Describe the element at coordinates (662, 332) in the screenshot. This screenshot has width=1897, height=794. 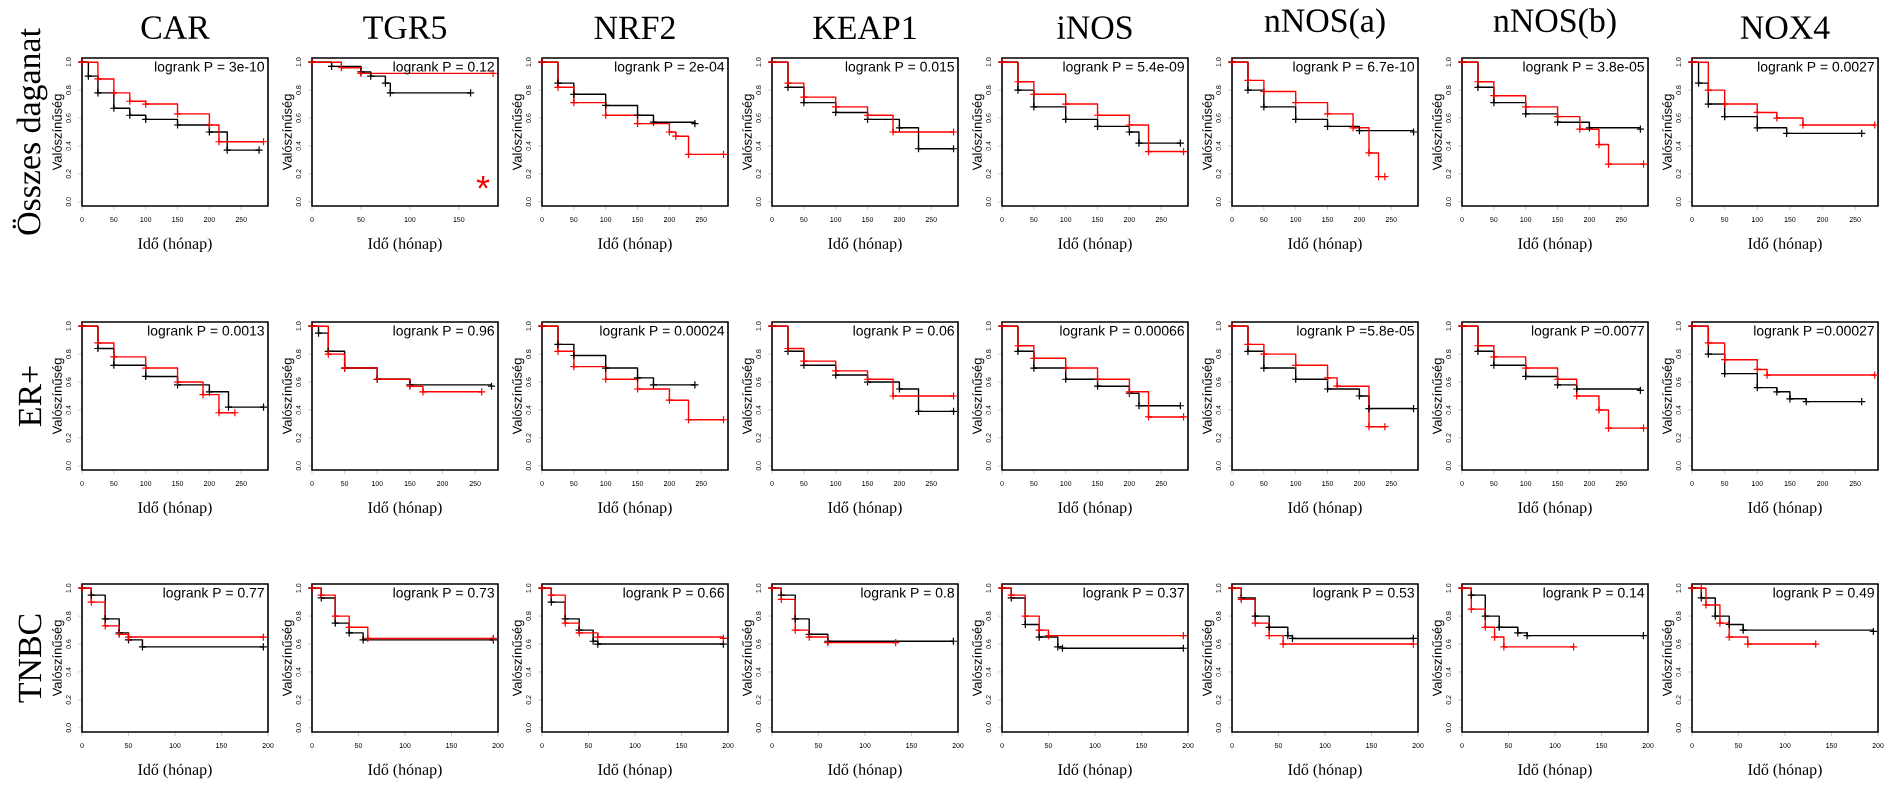
I see `annotation: logrank P = 0.00024` at that location.